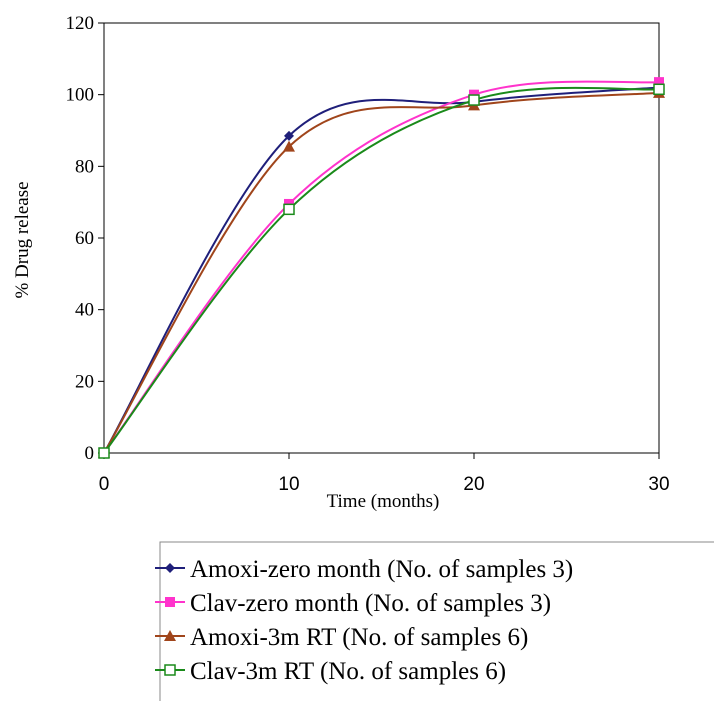 This screenshot has height=701, width=714. I want to click on legend-item: Clav-3m RT (No. of samples 6), so click(330, 671).